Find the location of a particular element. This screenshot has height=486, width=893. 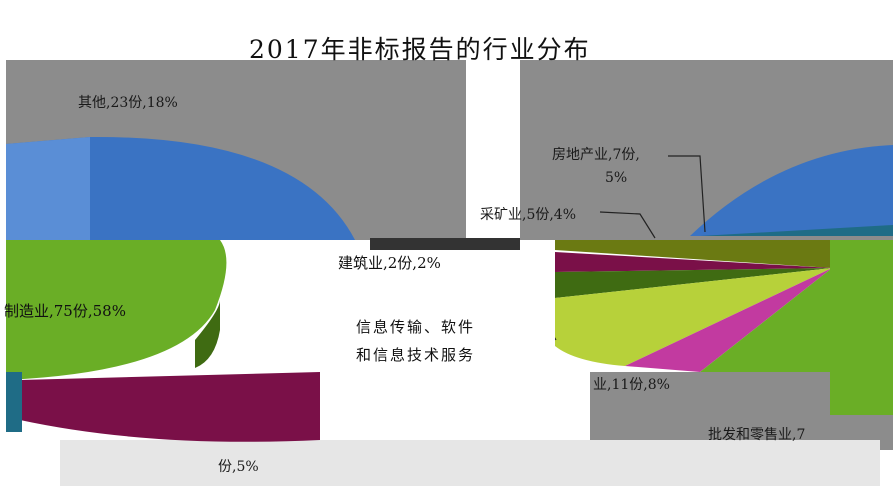

slice-other-shade is located at coordinates (48, 188).